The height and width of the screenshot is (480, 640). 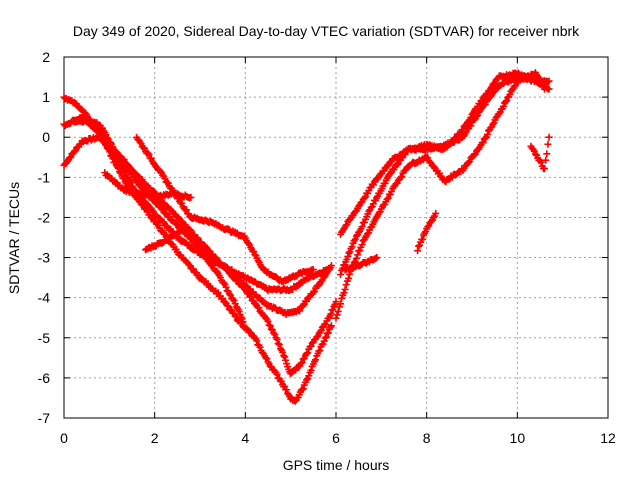 I want to click on y-tick-label: -6, so click(x=44, y=378).